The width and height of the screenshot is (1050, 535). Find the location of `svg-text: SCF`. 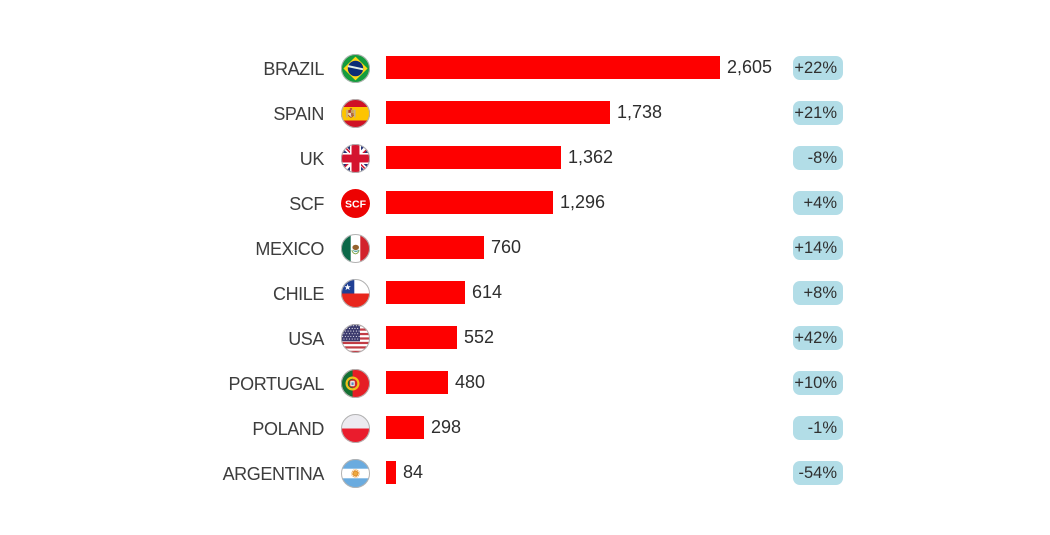

svg-text: SCF is located at coordinates (356, 205).